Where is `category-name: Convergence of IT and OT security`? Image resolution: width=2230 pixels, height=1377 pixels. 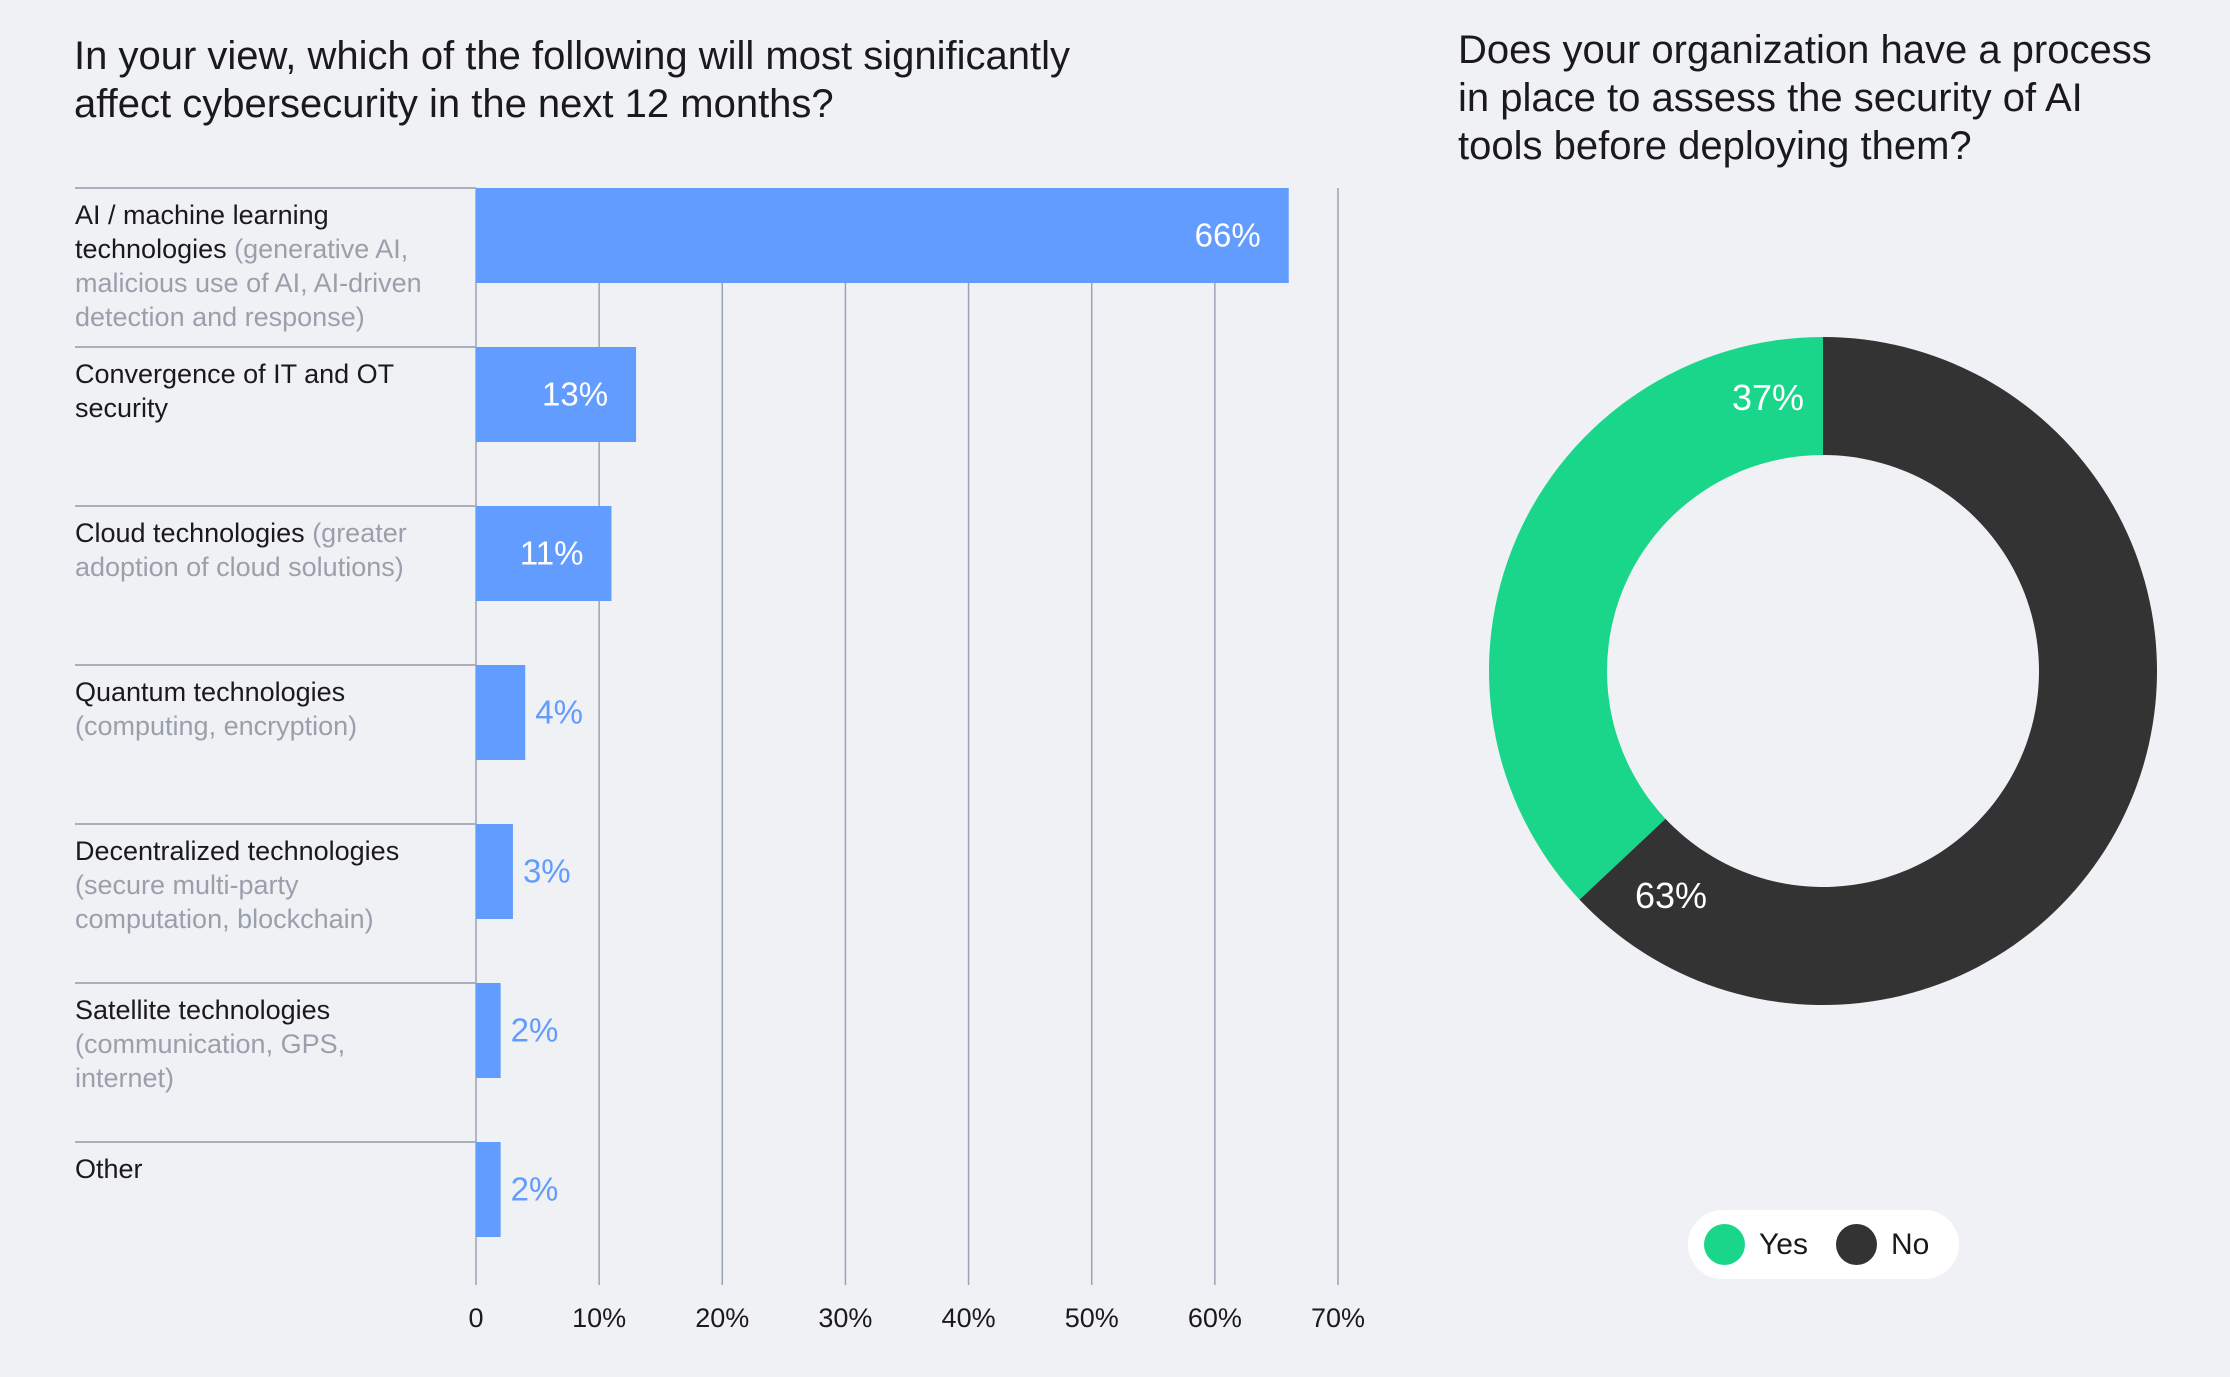 category-name: Convergence of IT and OT security is located at coordinates (234, 391).